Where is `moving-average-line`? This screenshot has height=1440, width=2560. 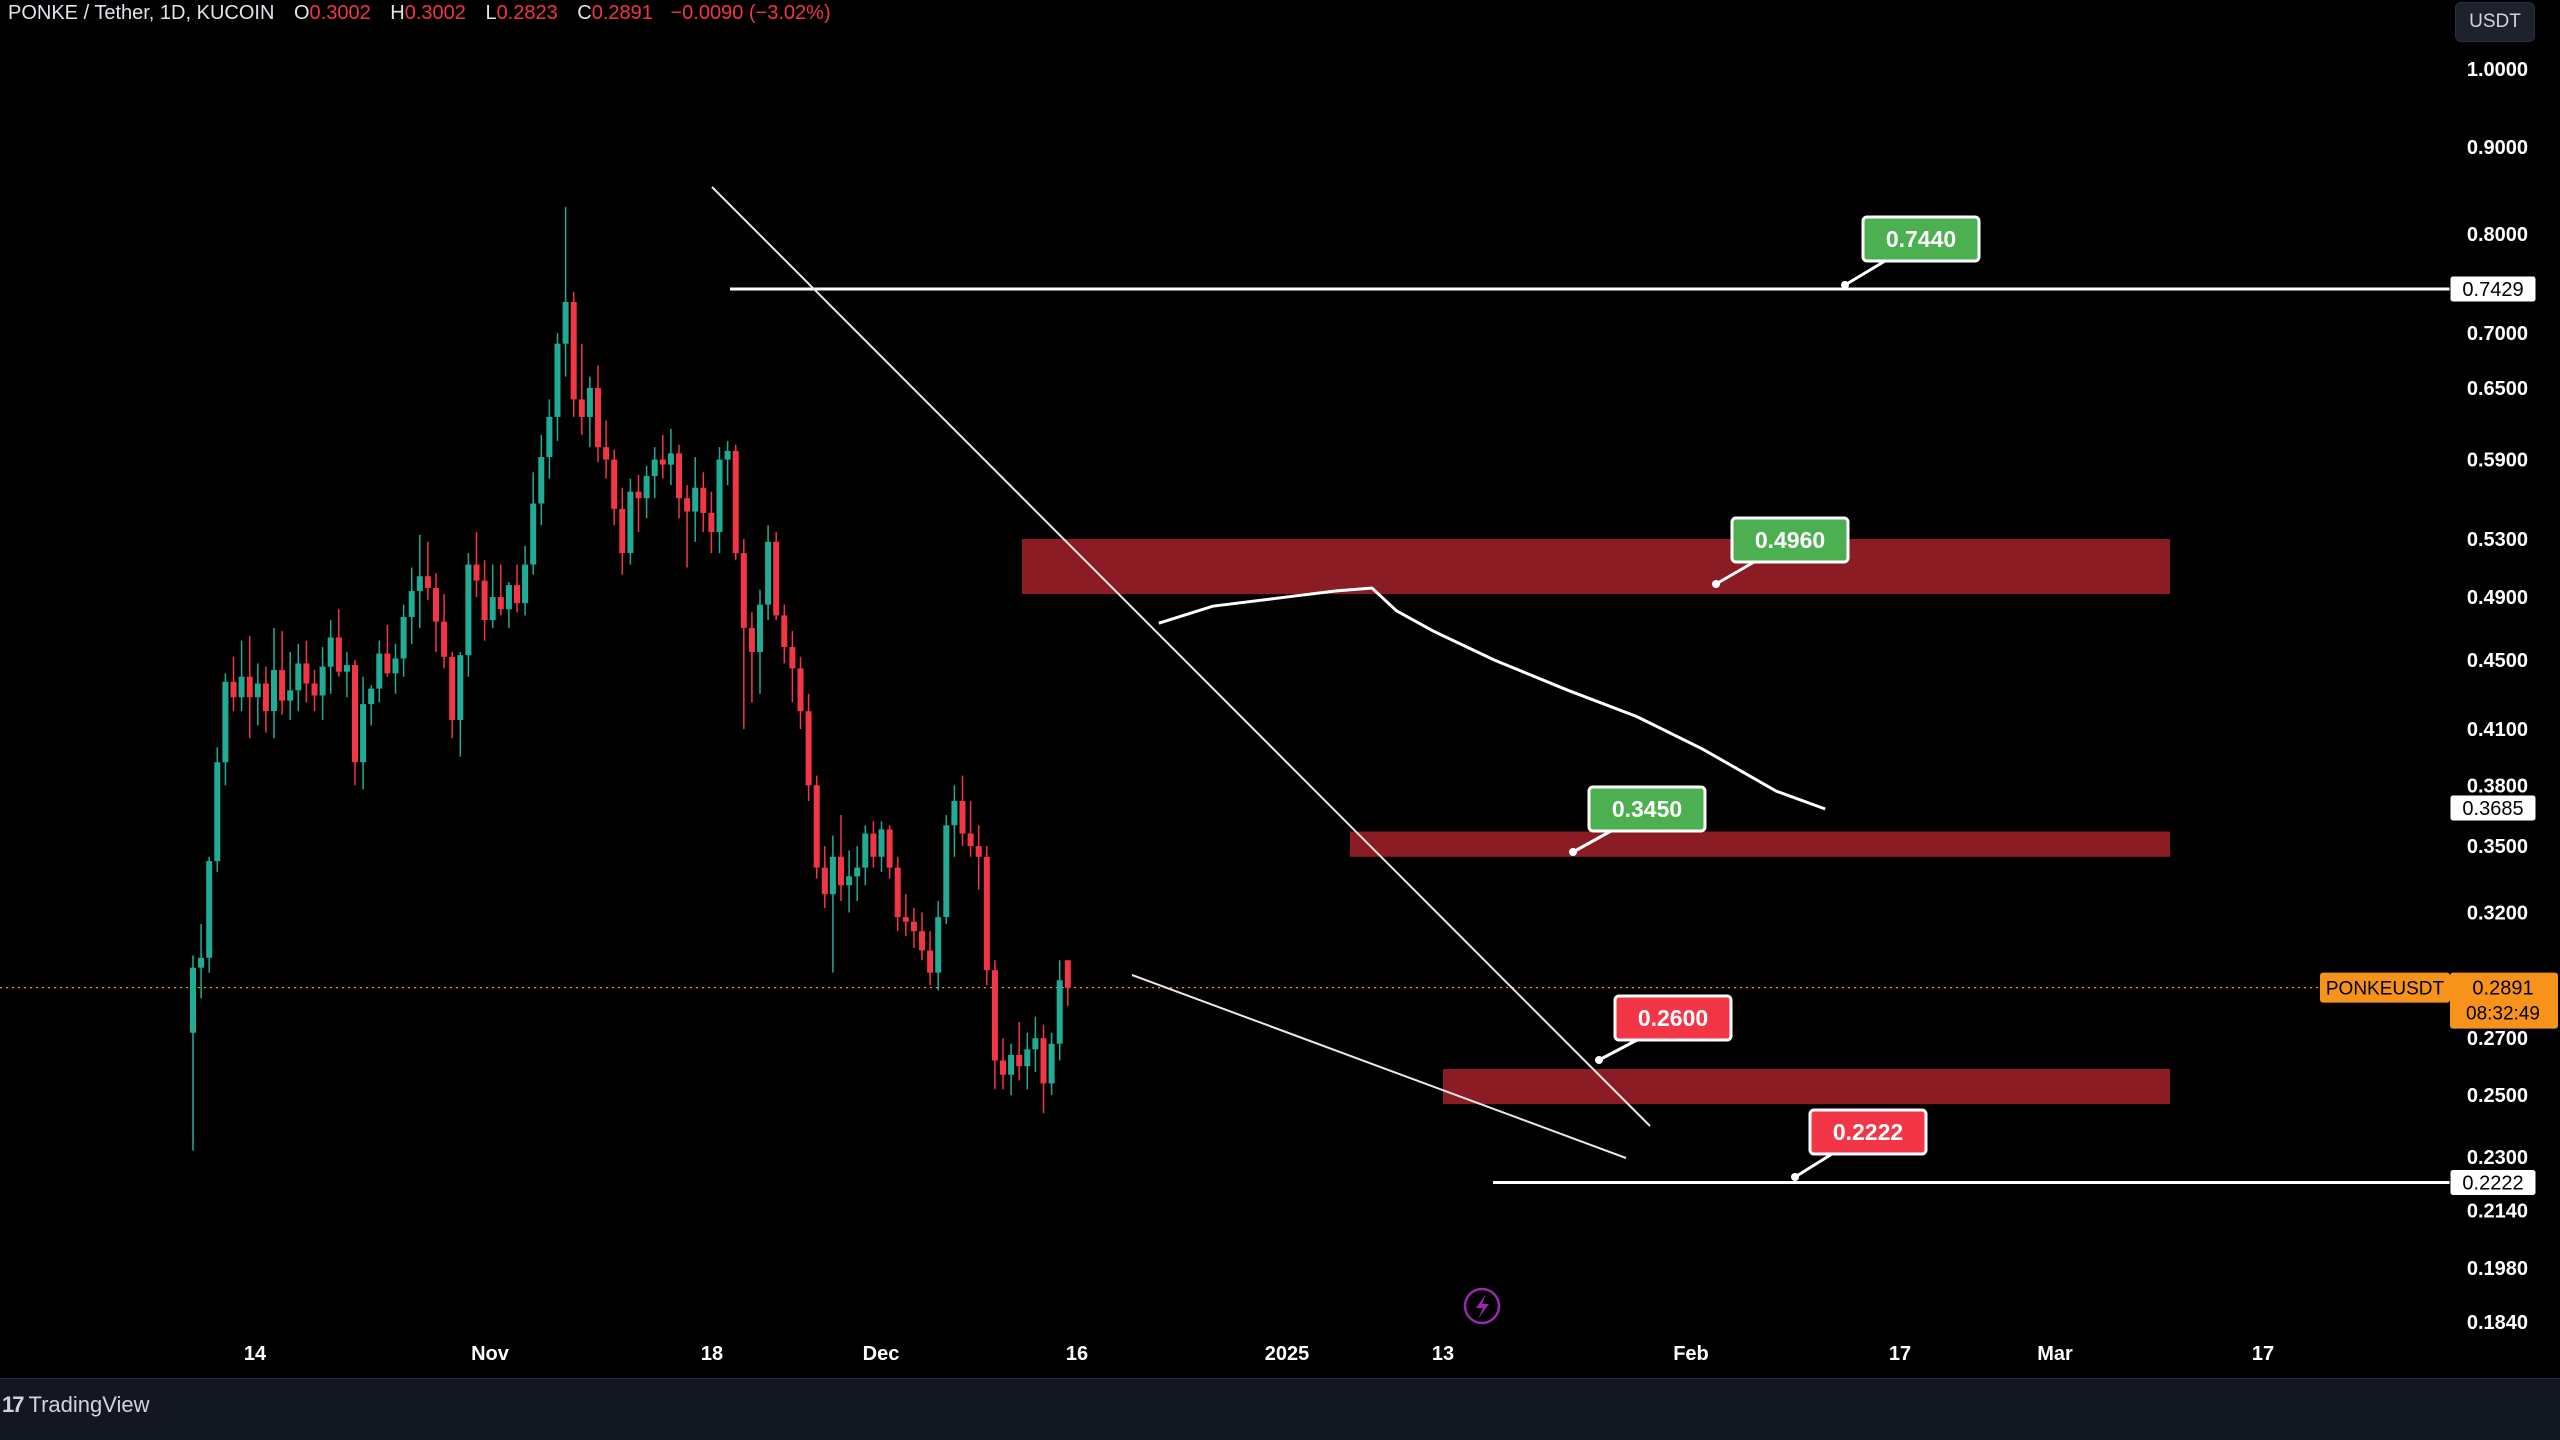
moving-average-line is located at coordinates (1492, 698).